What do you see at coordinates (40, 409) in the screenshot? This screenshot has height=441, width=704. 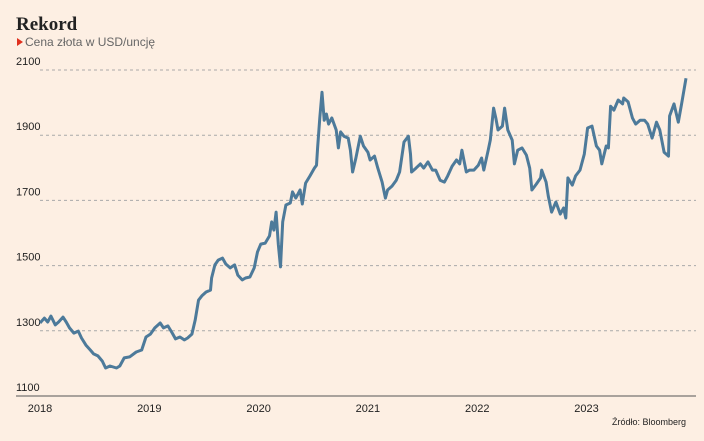 I see `x-tick-label: 2018` at bounding box center [40, 409].